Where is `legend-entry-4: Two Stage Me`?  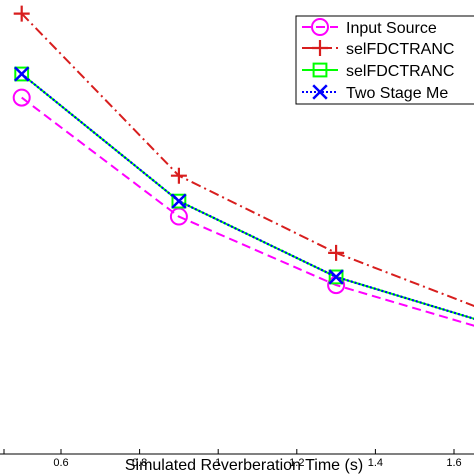
legend-entry-4: Two Stage Me is located at coordinates (375, 93).